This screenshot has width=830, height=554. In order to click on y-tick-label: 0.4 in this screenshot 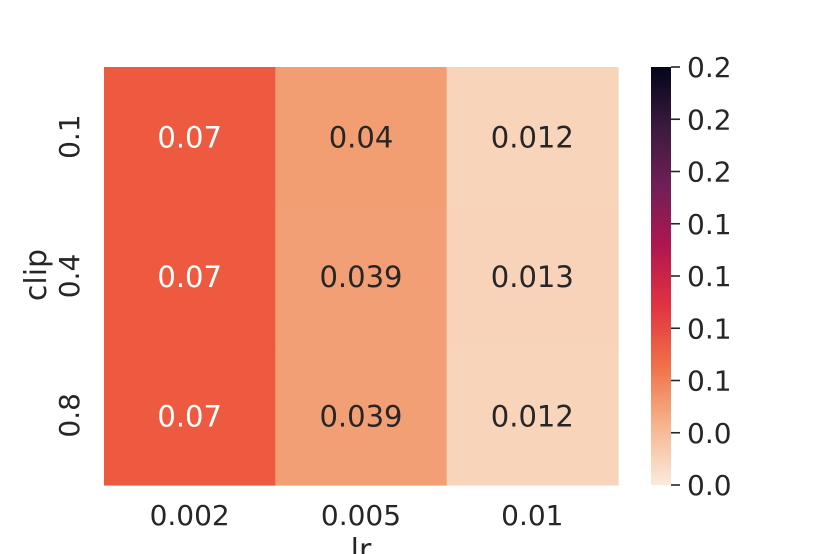, I will do `click(69, 276)`.